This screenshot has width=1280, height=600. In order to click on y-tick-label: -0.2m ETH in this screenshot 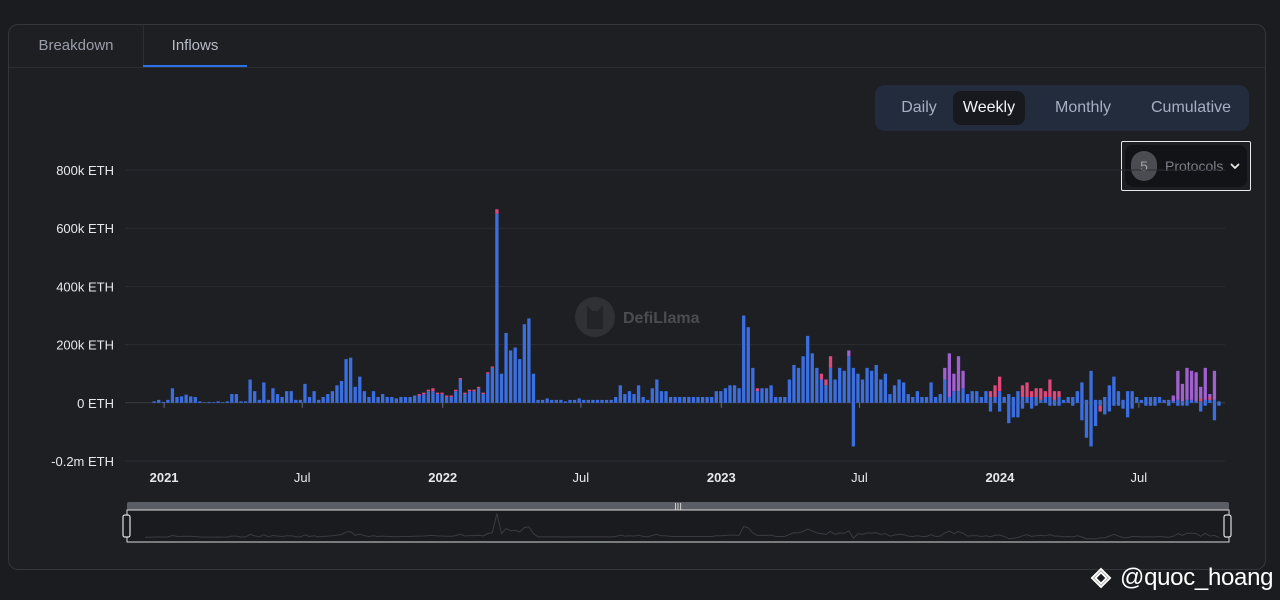, I will do `click(82, 461)`.